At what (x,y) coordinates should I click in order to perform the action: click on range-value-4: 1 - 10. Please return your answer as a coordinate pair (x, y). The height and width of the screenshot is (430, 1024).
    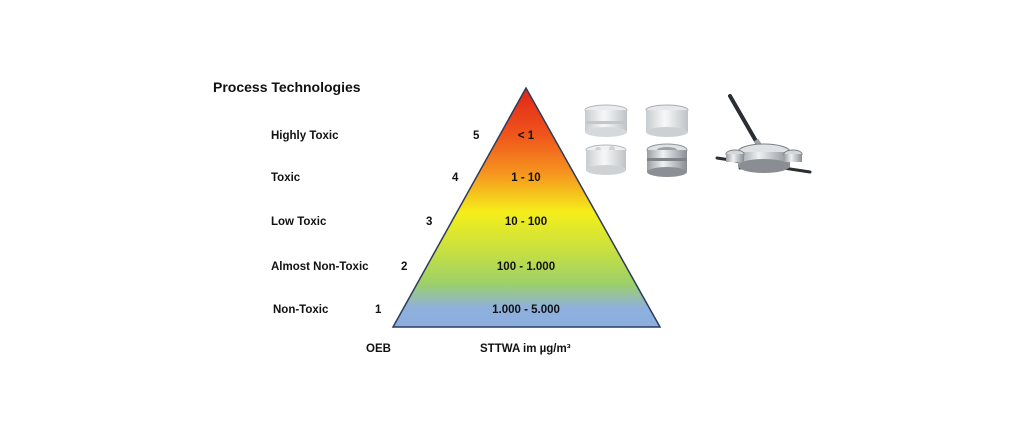
    Looking at the image, I should click on (526, 178).